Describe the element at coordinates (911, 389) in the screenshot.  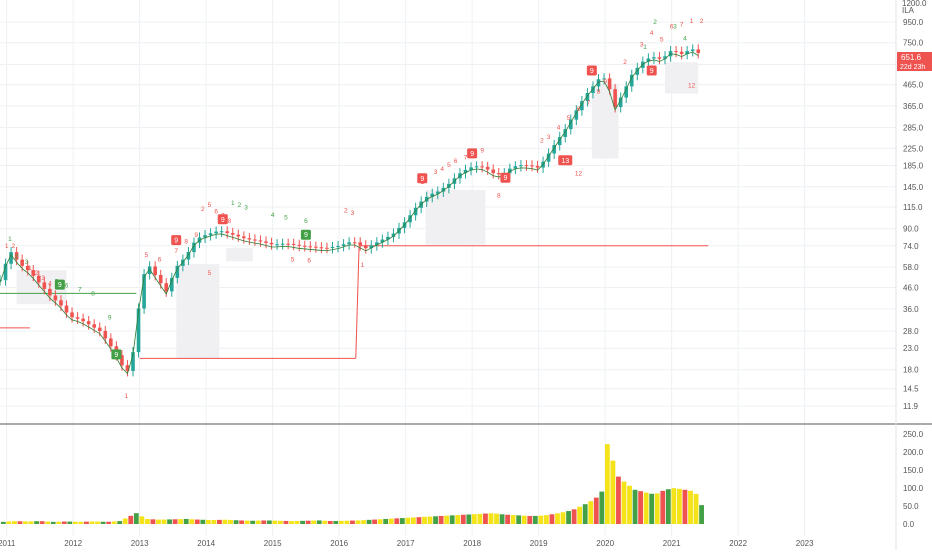
I see `price-tick-label: 14.5` at that location.